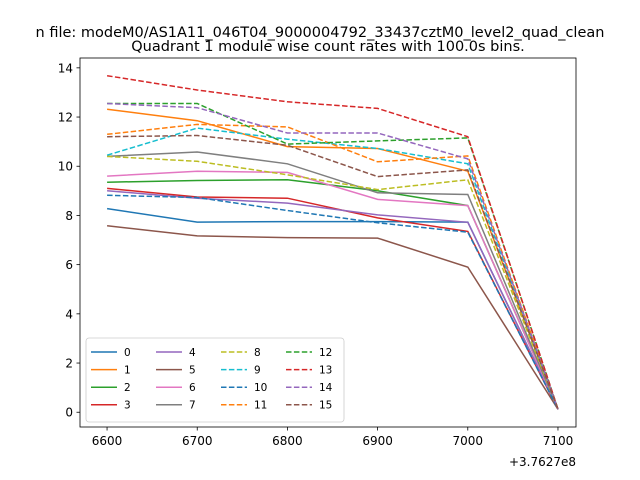 The height and width of the screenshot is (480, 640). What do you see at coordinates (257, 370) in the screenshot?
I see `legend-label-9: 9` at bounding box center [257, 370].